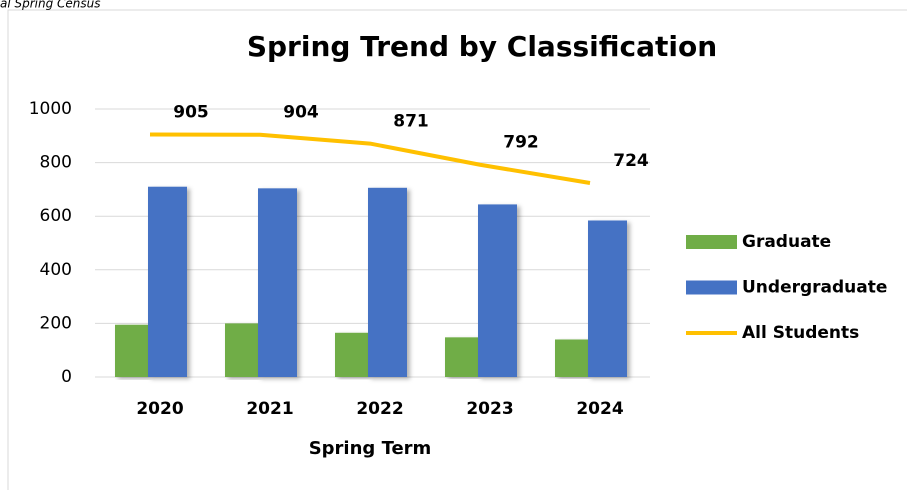 This screenshot has height=490, width=907. I want to click on x-tick-label: 2020, so click(159, 409).